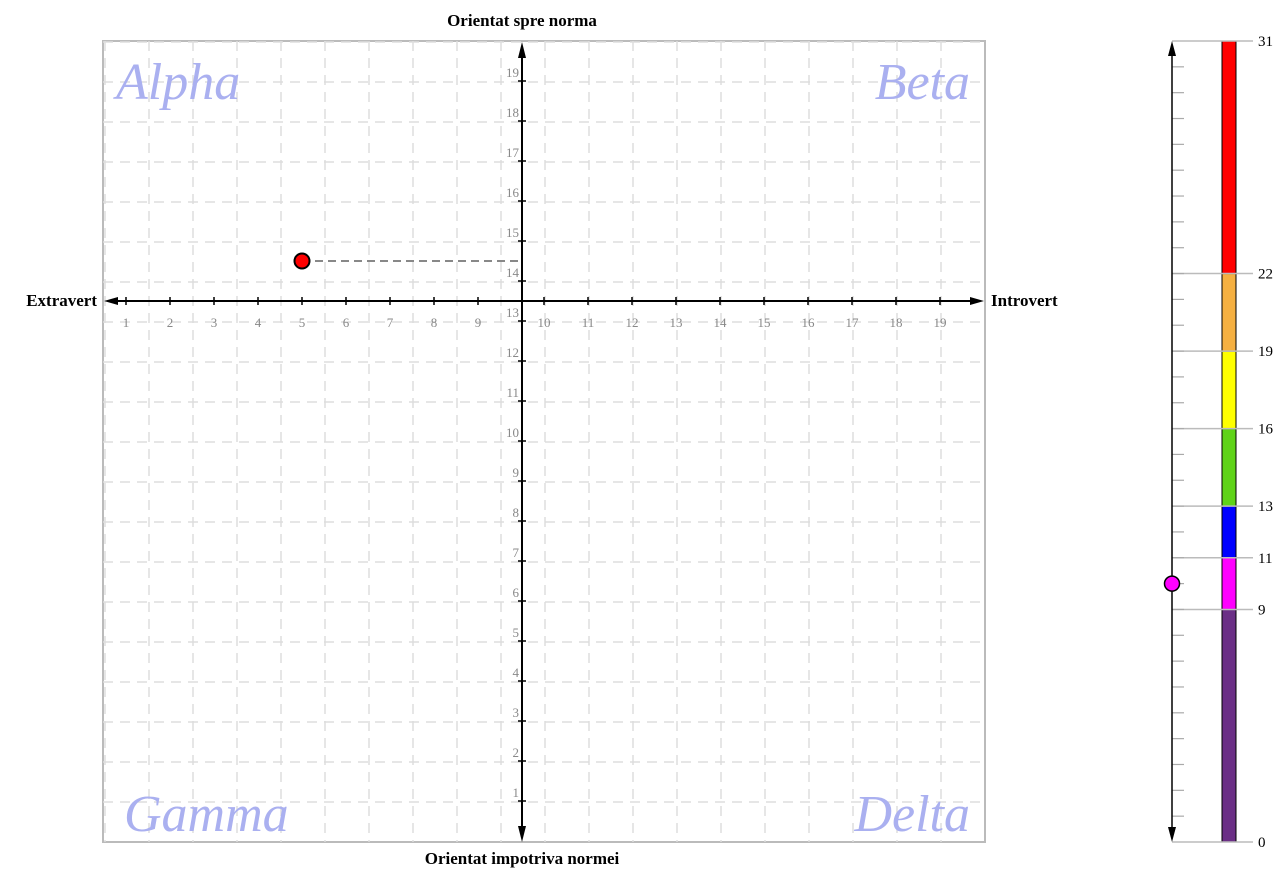  Describe the element at coordinates (512, 312) in the screenshot. I see `y-tick-label: 13` at that location.